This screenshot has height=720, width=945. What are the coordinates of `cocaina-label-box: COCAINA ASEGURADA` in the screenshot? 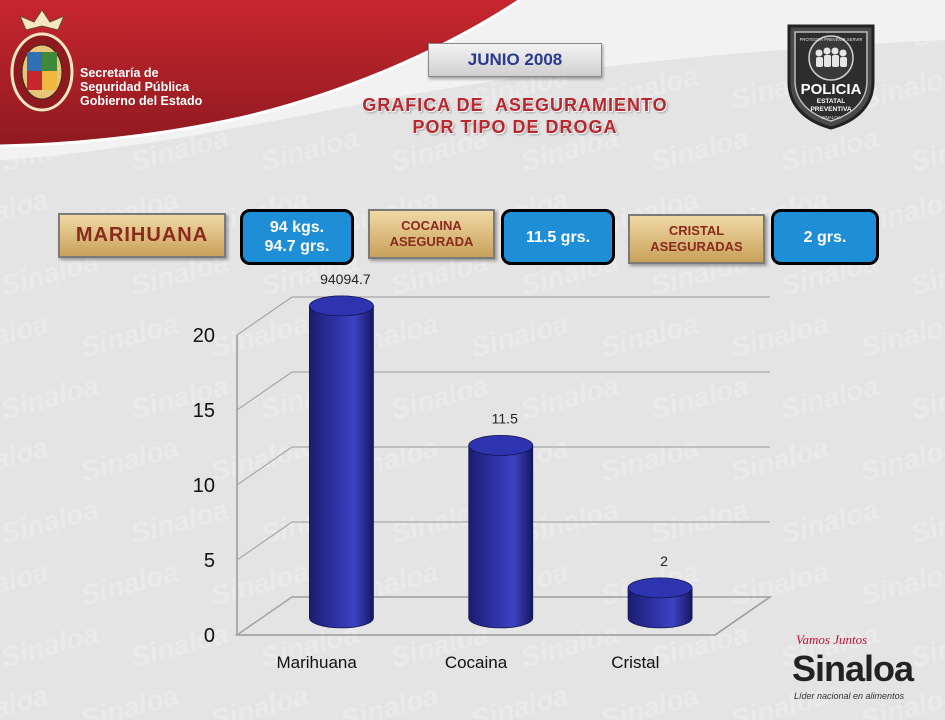 It's located at (431, 234).